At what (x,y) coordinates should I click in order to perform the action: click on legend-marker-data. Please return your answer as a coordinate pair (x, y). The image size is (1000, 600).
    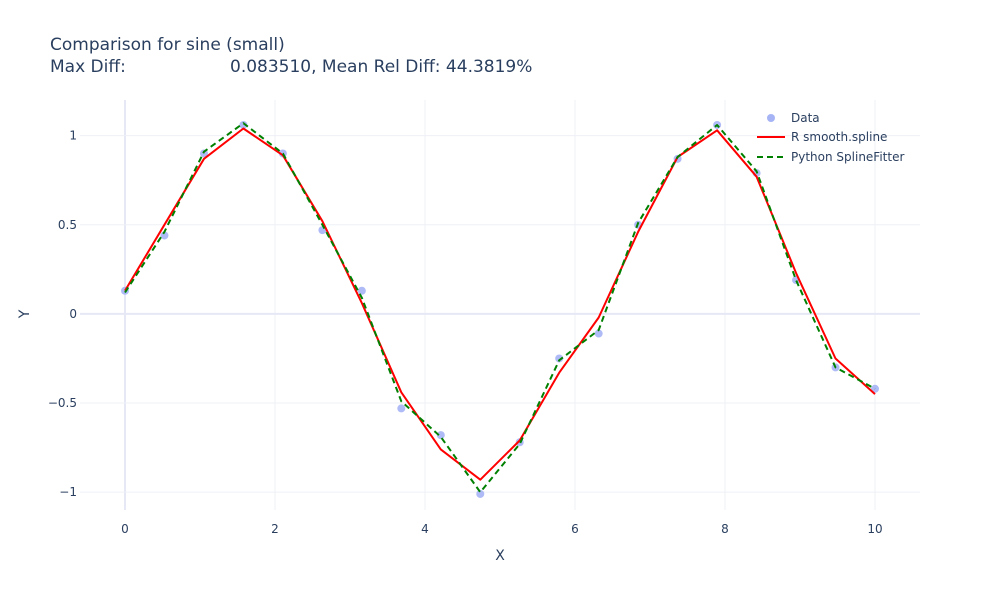
    Looking at the image, I should click on (771, 118).